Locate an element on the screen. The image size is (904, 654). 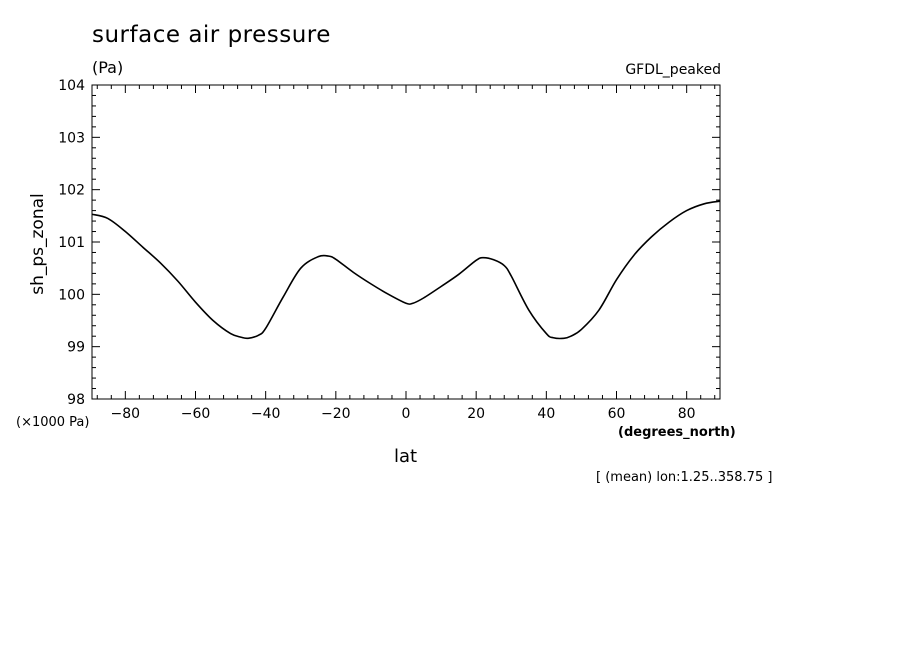
x-tick-label: 60 is located at coordinates (617, 414).